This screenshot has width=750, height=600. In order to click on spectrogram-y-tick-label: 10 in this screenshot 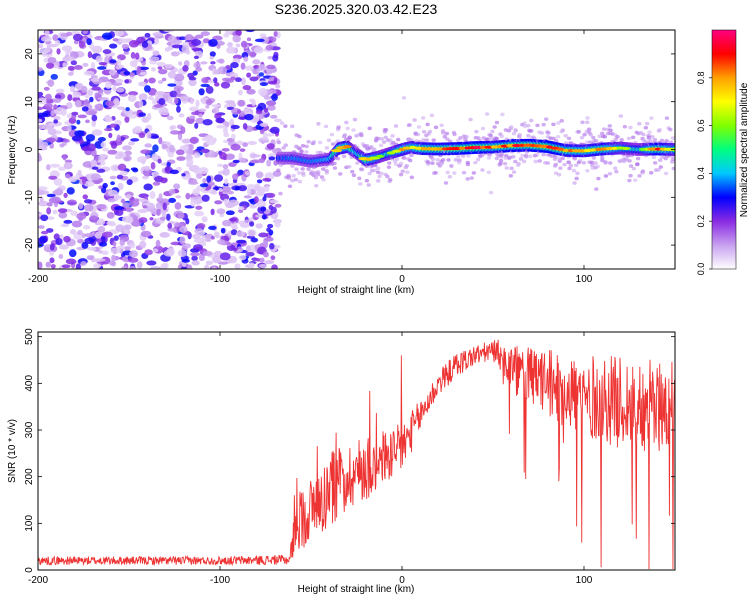, I will do `click(29, 102)`.